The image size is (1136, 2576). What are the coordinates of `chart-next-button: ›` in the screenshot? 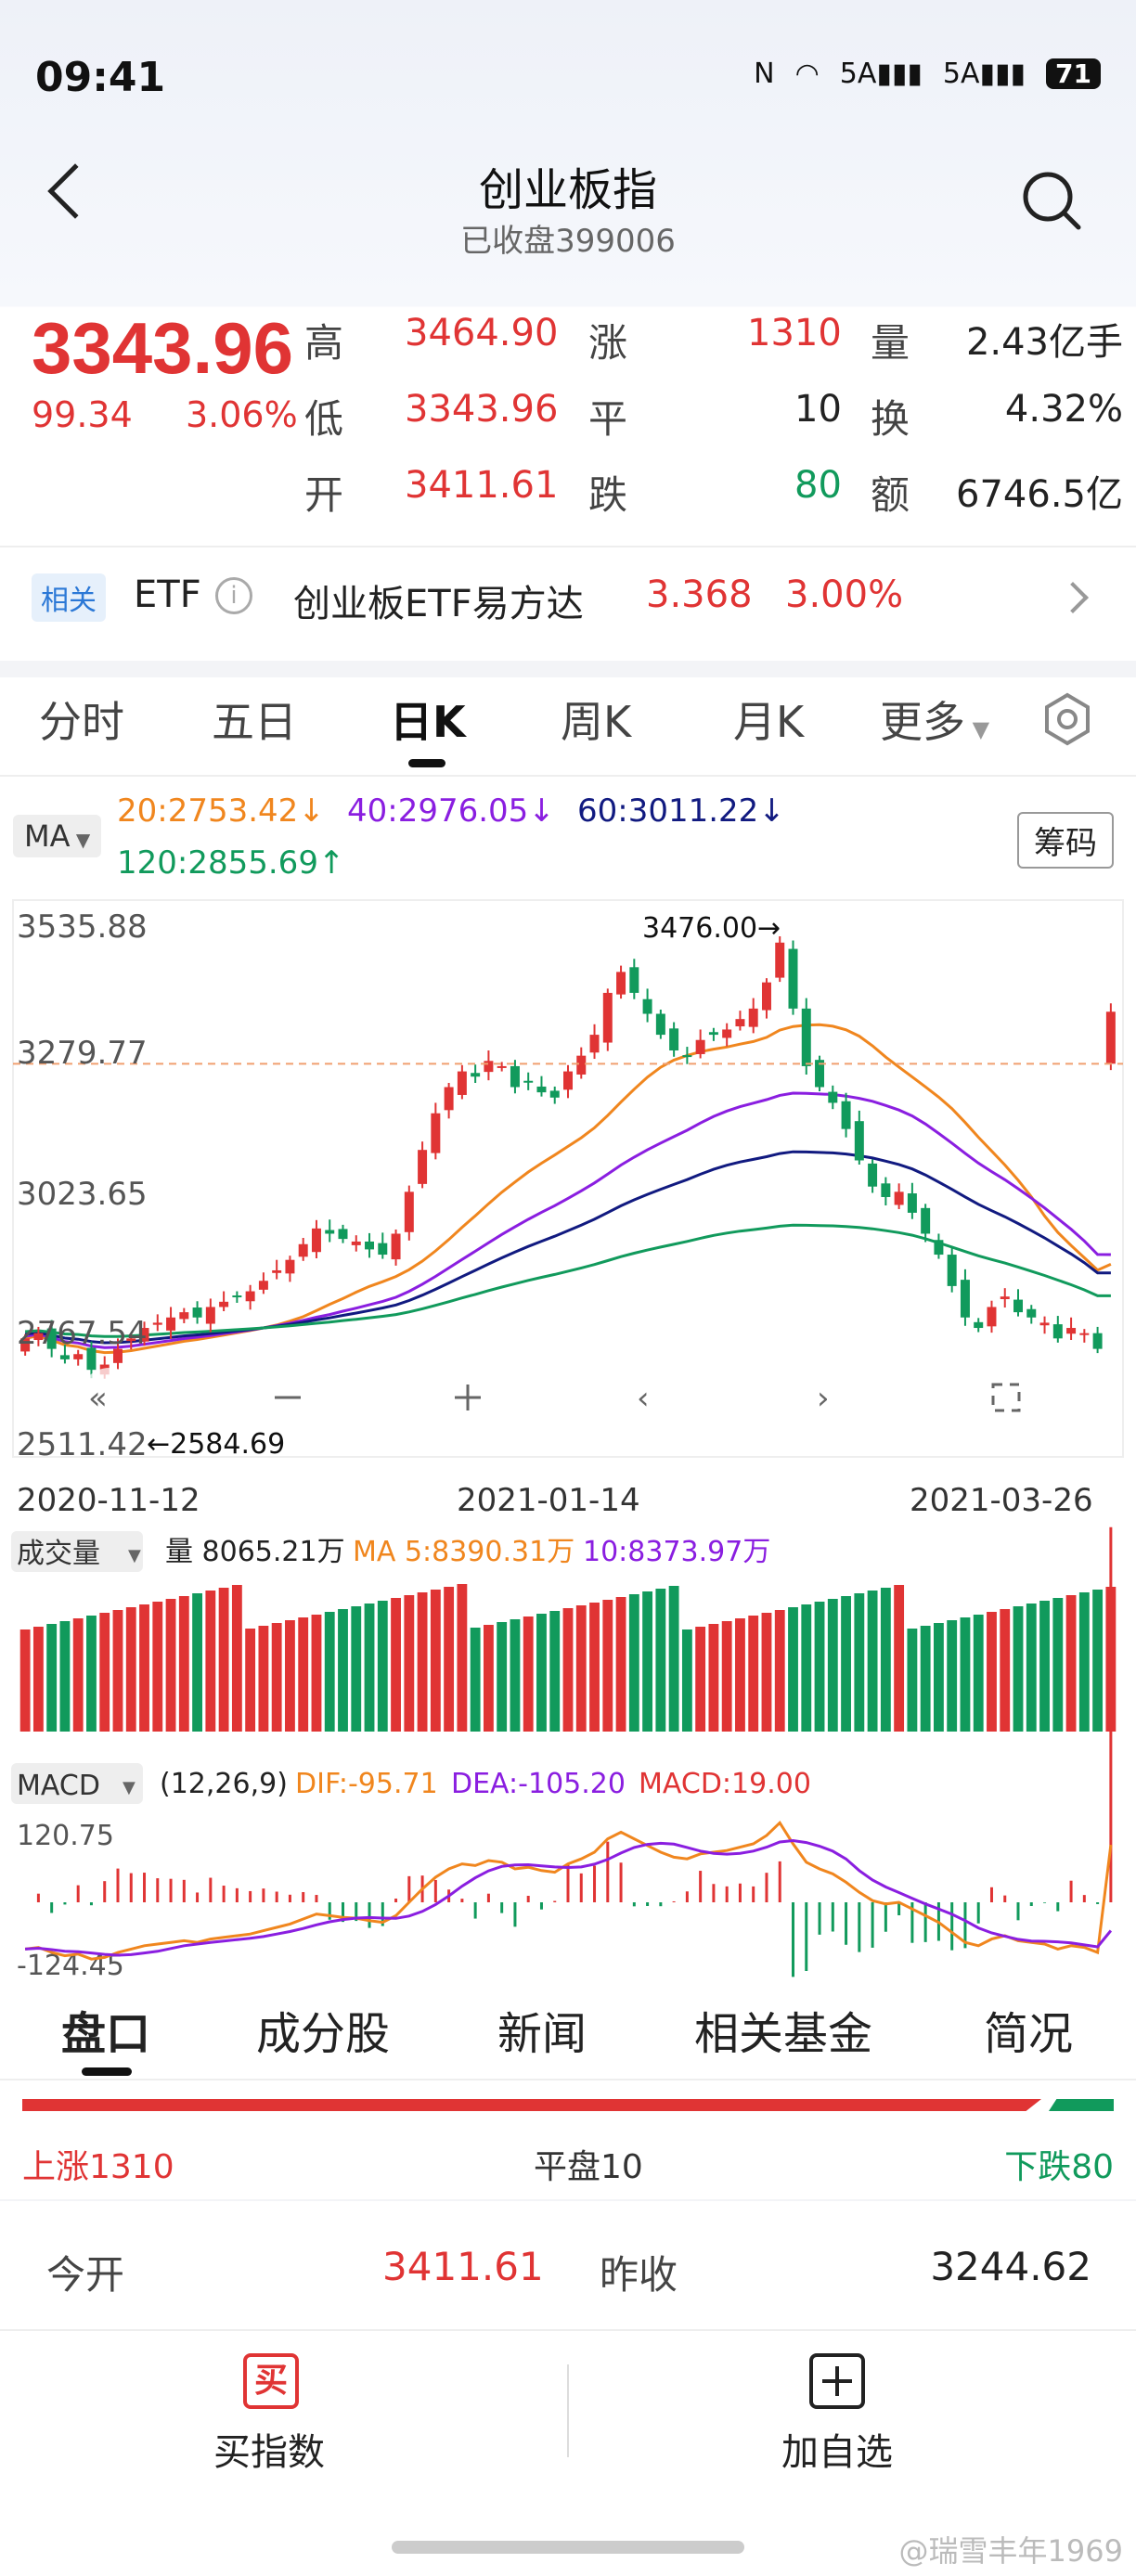 It's located at (826, 1397).